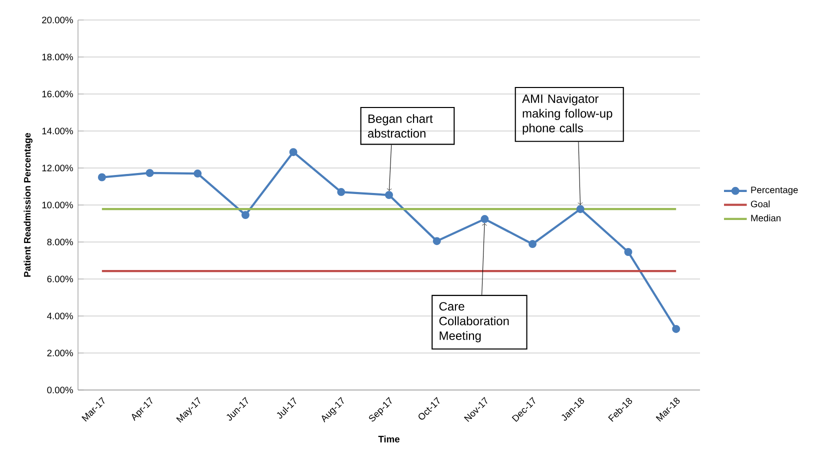 The height and width of the screenshot is (457, 827). Describe the element at coordinates (57, 205) in the screenshot. I see `y-tick-label: 10.00%` at that location.